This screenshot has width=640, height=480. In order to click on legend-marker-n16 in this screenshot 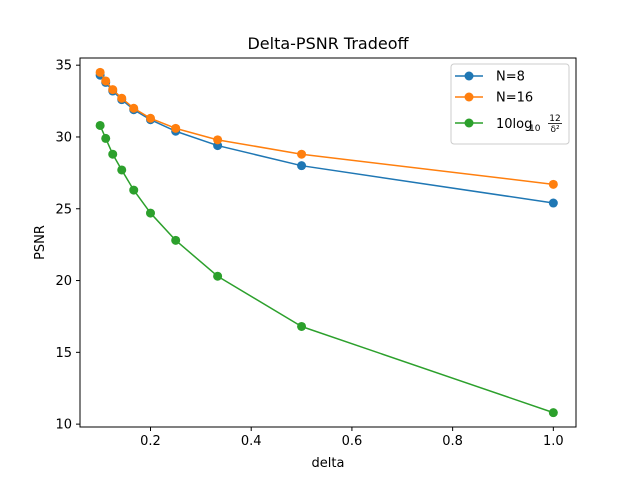, I will do `click(469, 97)`.